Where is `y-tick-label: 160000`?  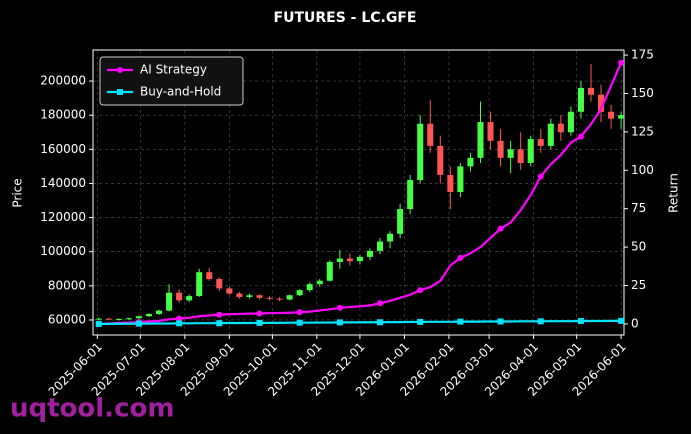
y-tick-label: 160000 is located at coordinates (63, 149).